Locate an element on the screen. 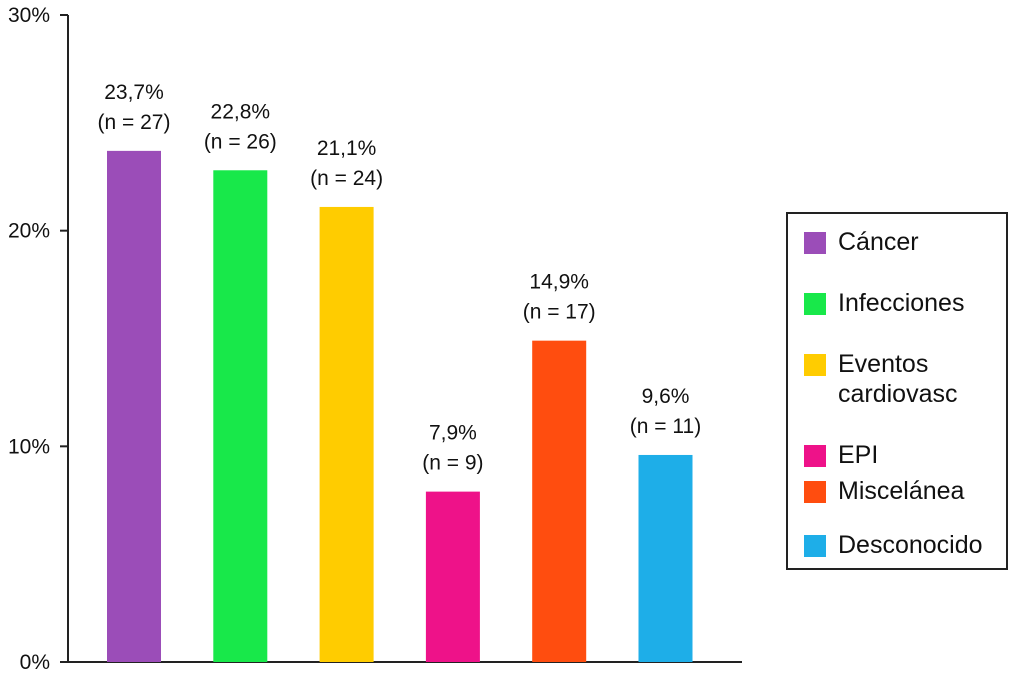  data-label-percent: 9,6% is located at coordinates (666, 396).